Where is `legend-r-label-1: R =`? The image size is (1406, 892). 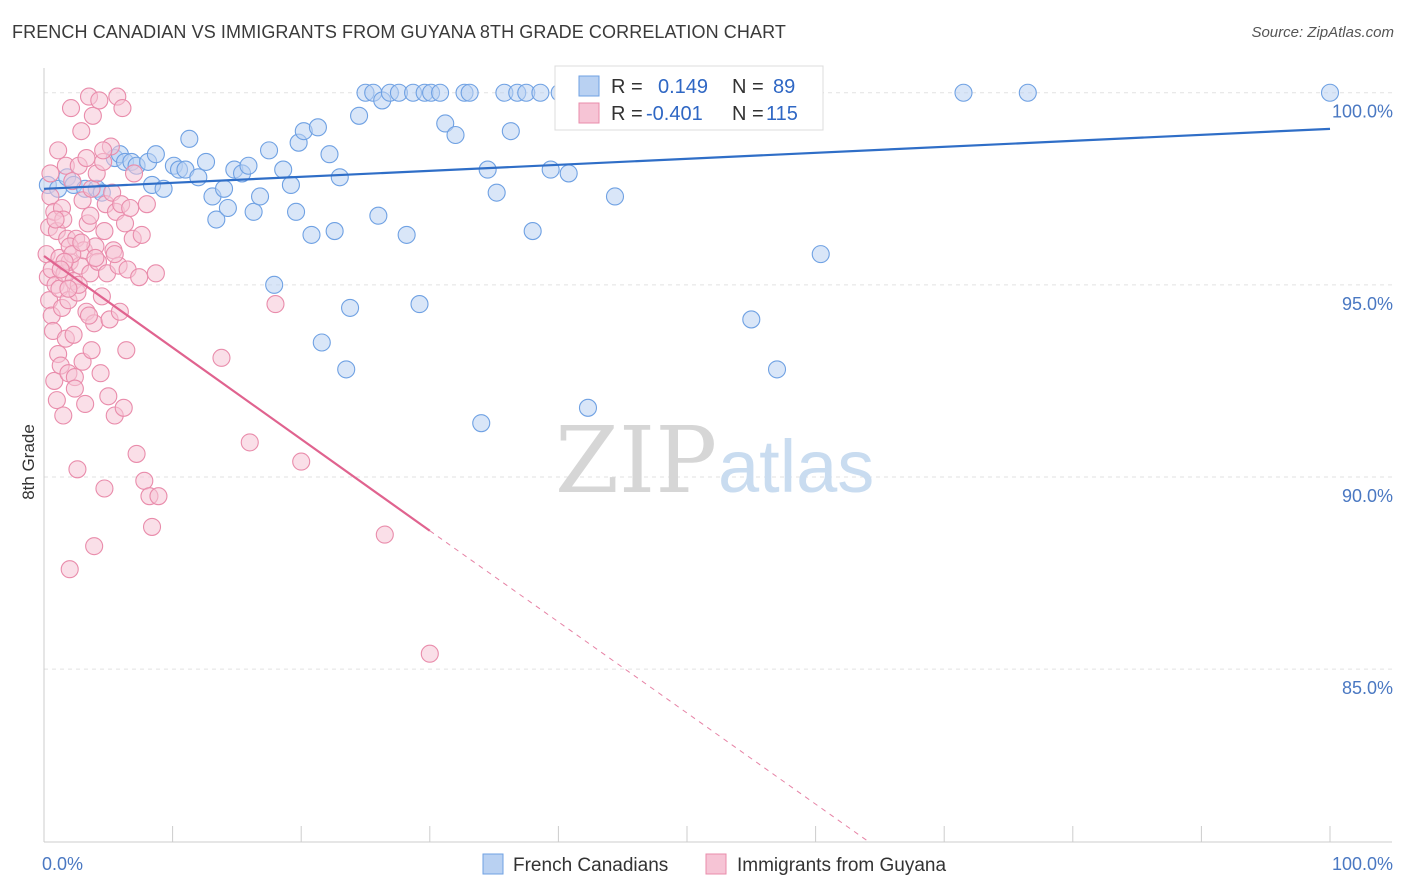
legend-r-label-1: R = is located at coordinates (627, 114).